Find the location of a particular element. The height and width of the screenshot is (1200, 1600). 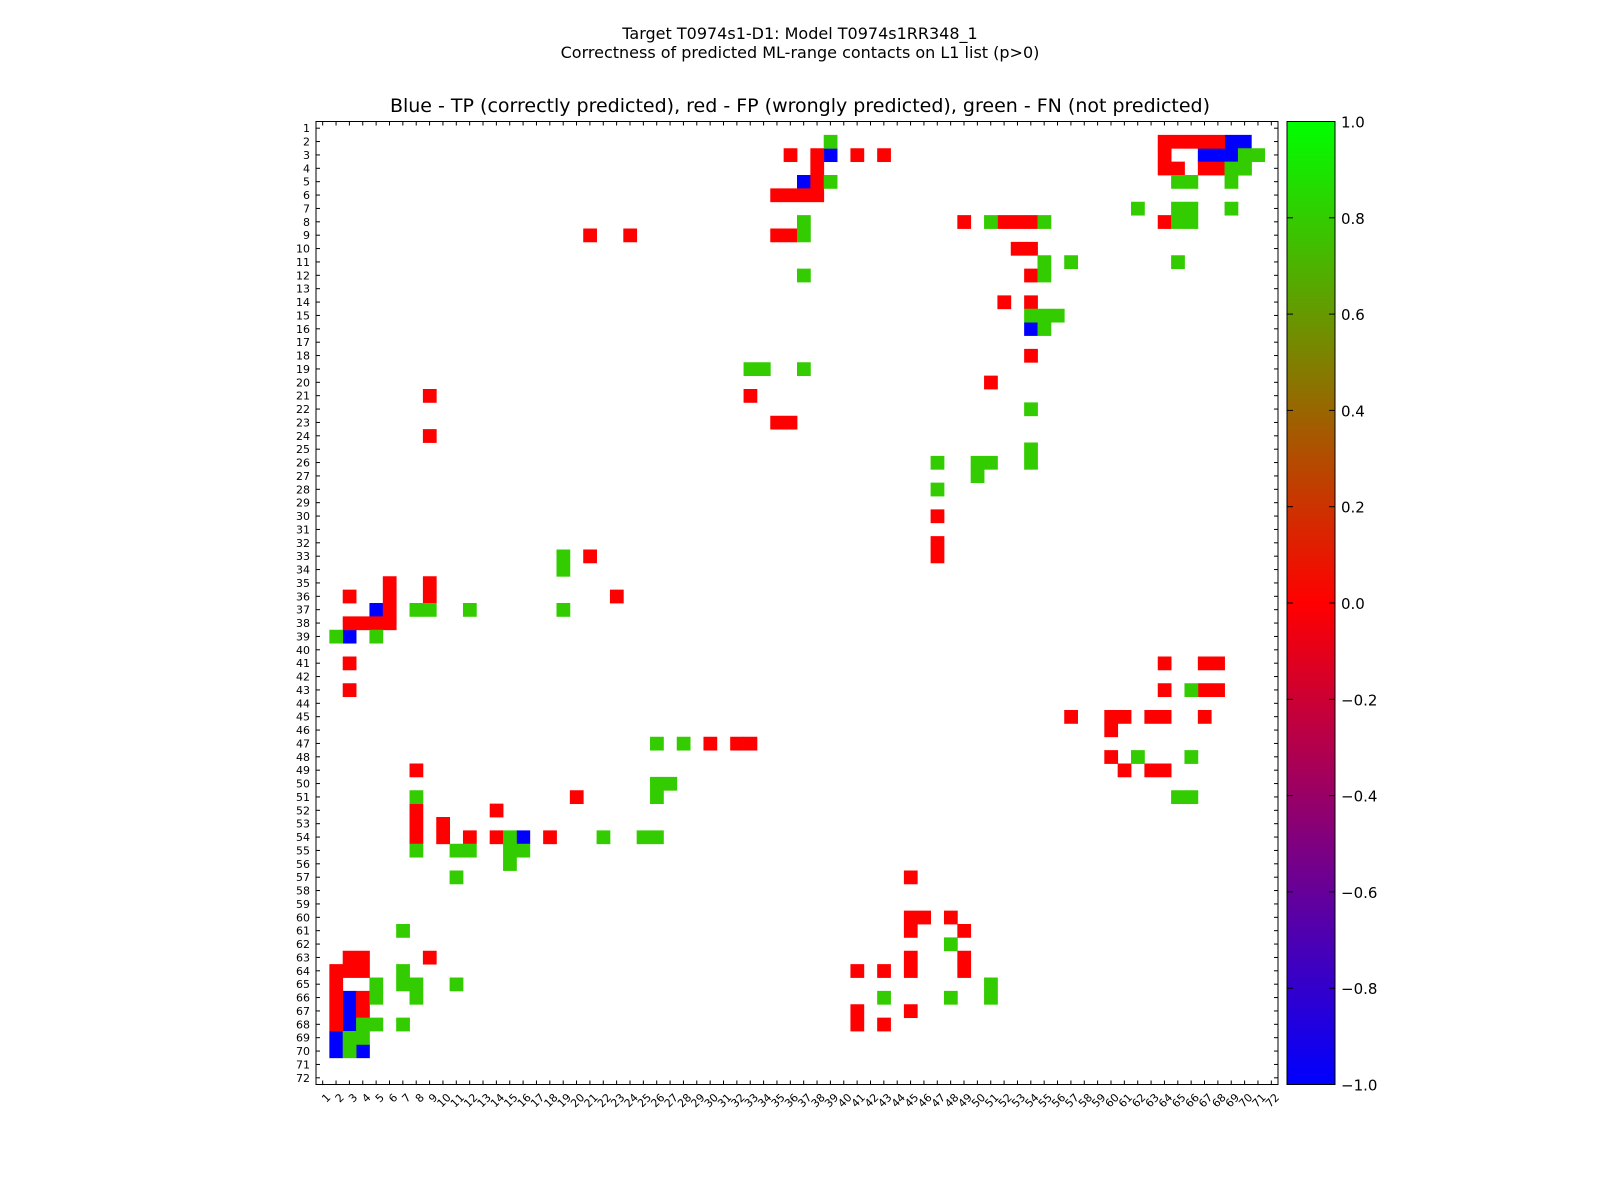

y-tick-label: 50 is located at coordinates (303, 784).